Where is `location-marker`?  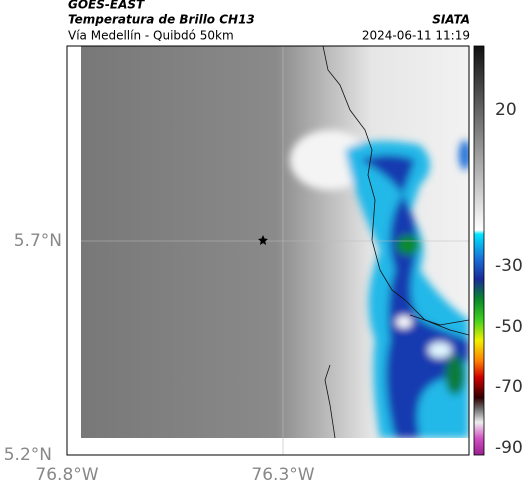 location-marker is located at coordinates (263, 240).